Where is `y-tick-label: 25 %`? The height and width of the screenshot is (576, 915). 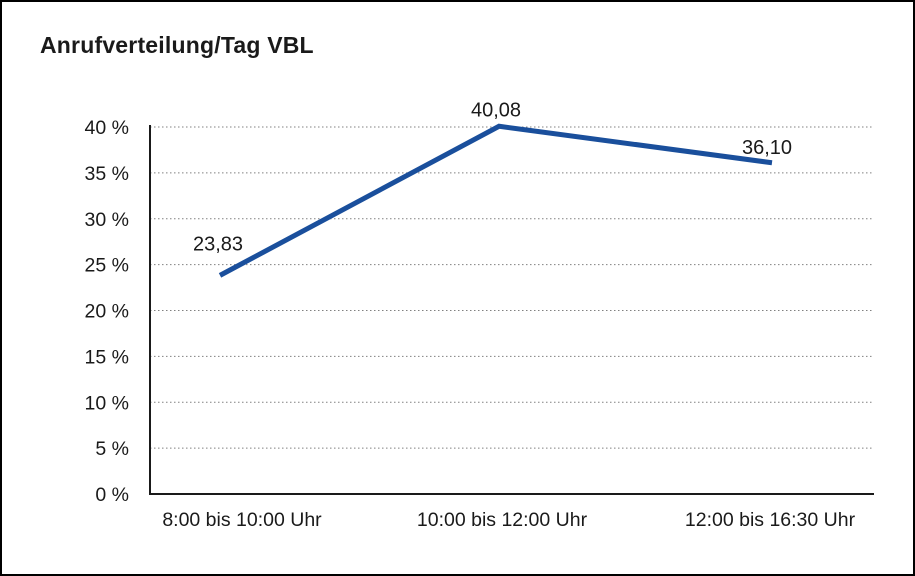 y-tick-label: 25 % is located at coordinates (107, 266).